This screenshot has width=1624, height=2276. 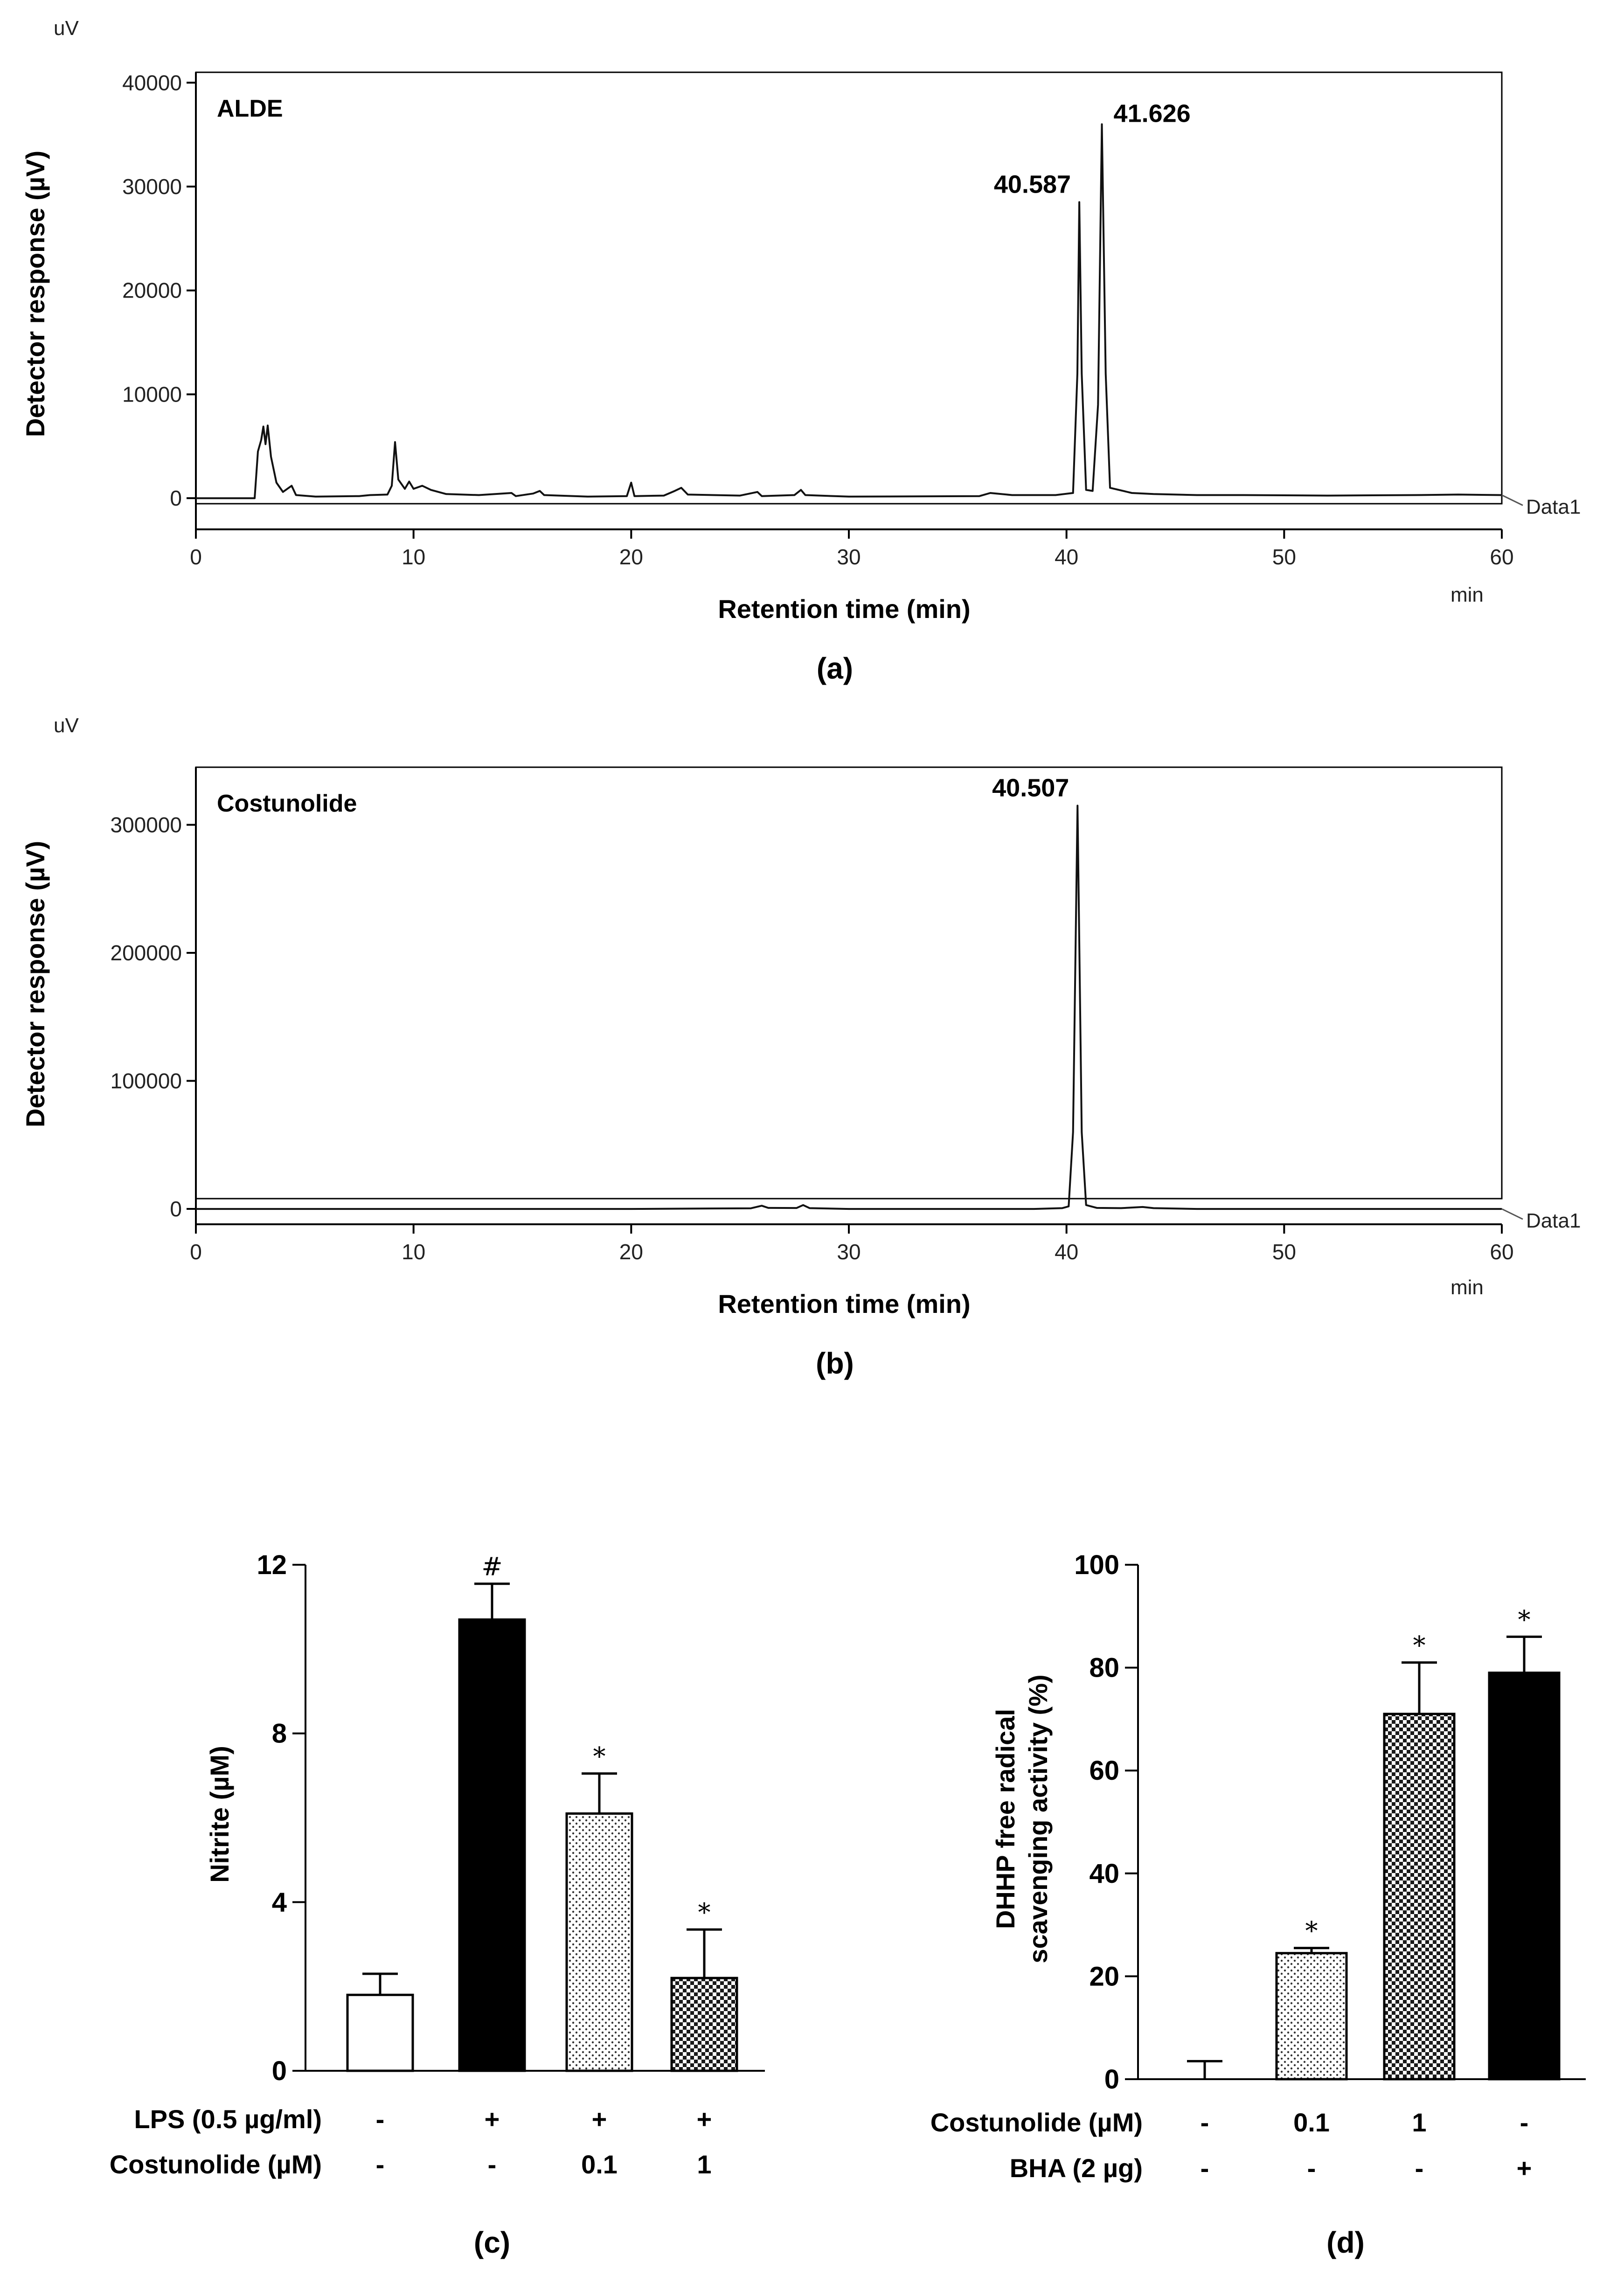 I want to click on chromatogram-trace-b, so click(x=849, y=1007).